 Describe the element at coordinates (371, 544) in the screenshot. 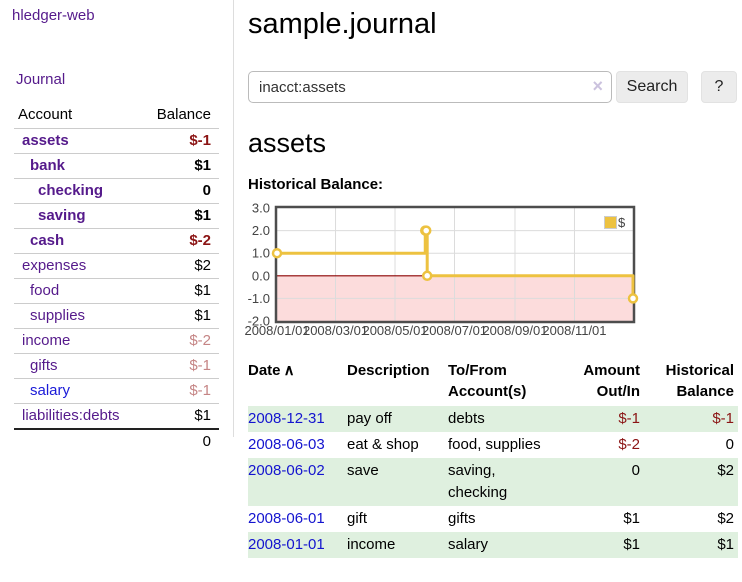

I see `transaction-description: income` at that location.